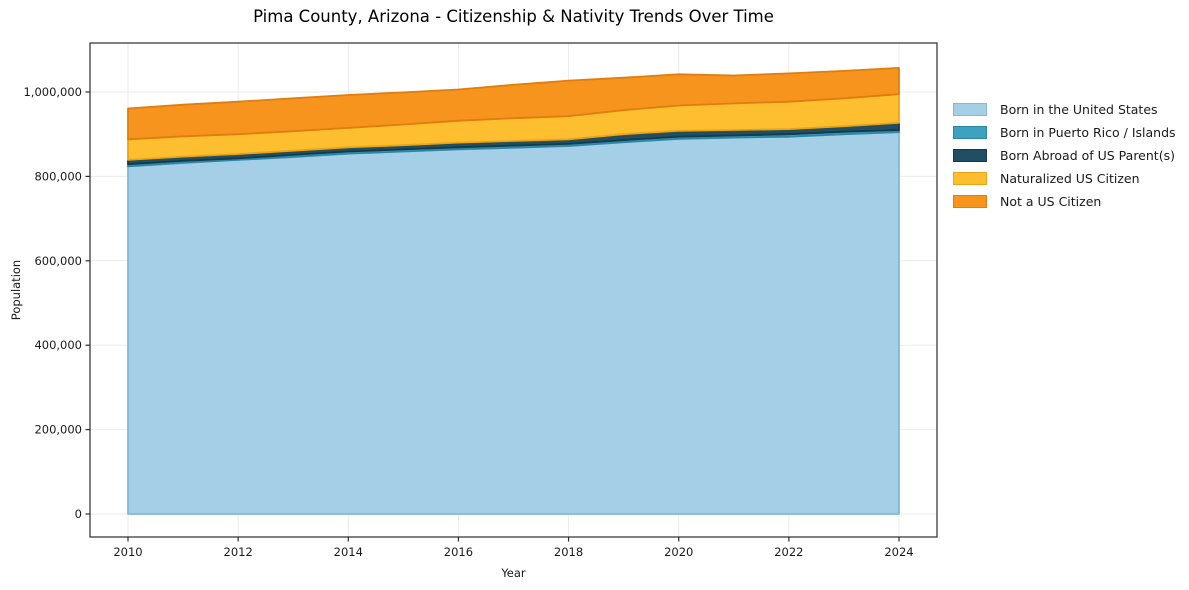 Image resolution: width=1189 pixels, height=590 pixels. Describe the element at coordinates (127, 552) in the screenshot. I see `x-tick-label: 2010` at that location.